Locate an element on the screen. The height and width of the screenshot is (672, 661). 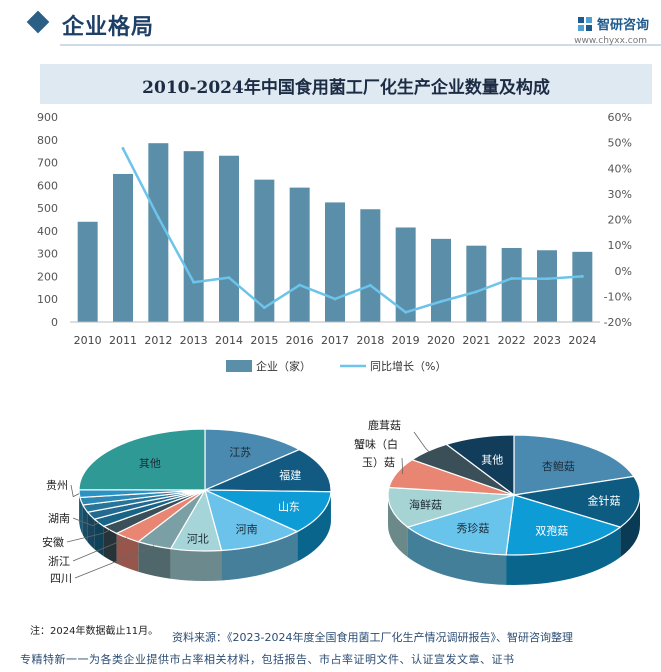
y-left-tick-label: 800 is located at coordinates (47, 140).